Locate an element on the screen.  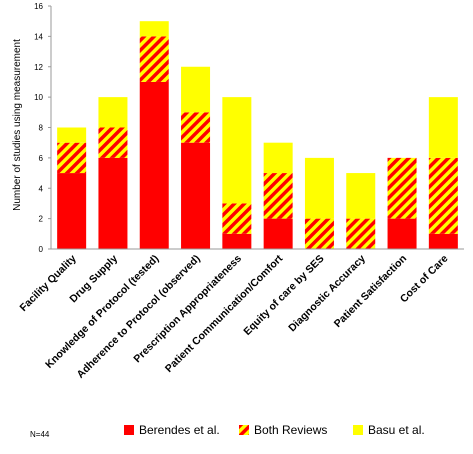
legend-swatch-basu is located at coordinates (358, 430).